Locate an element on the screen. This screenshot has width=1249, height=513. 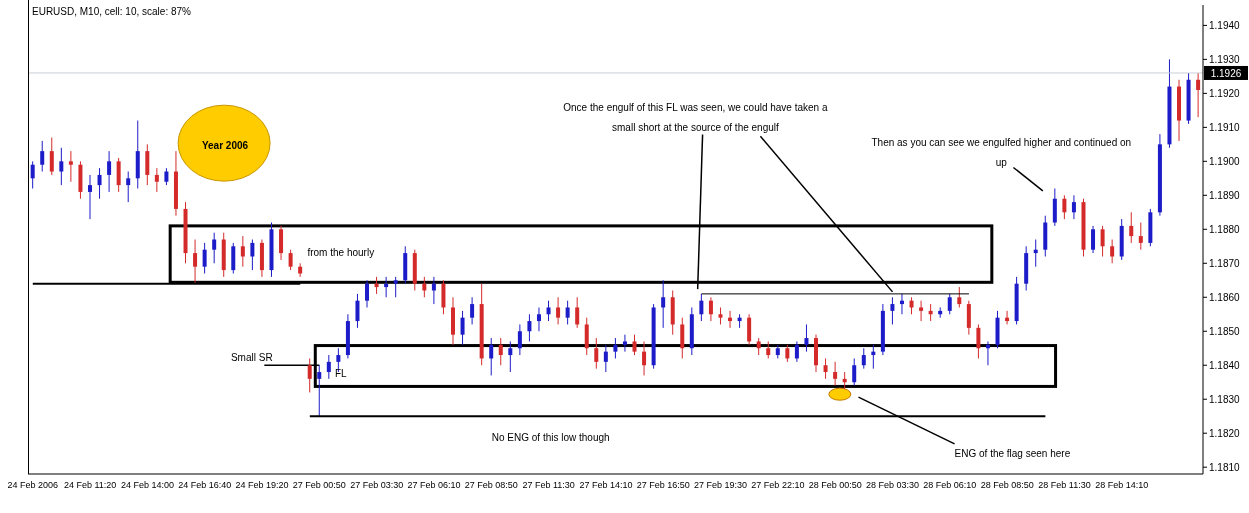
annotation: Once the engulf of this FL was seen, we could have taken a small short at the source of the engulf is located at coordinates (695, 118).